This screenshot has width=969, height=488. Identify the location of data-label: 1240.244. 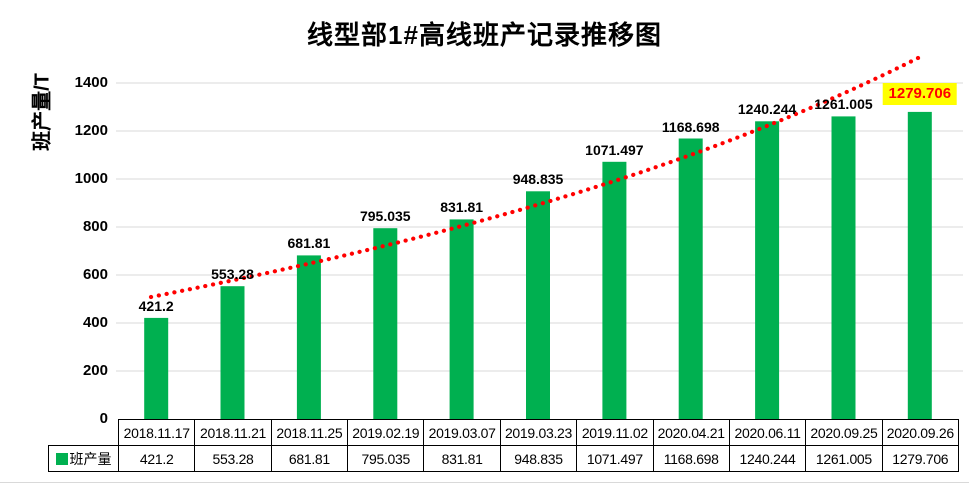
(767, 109).